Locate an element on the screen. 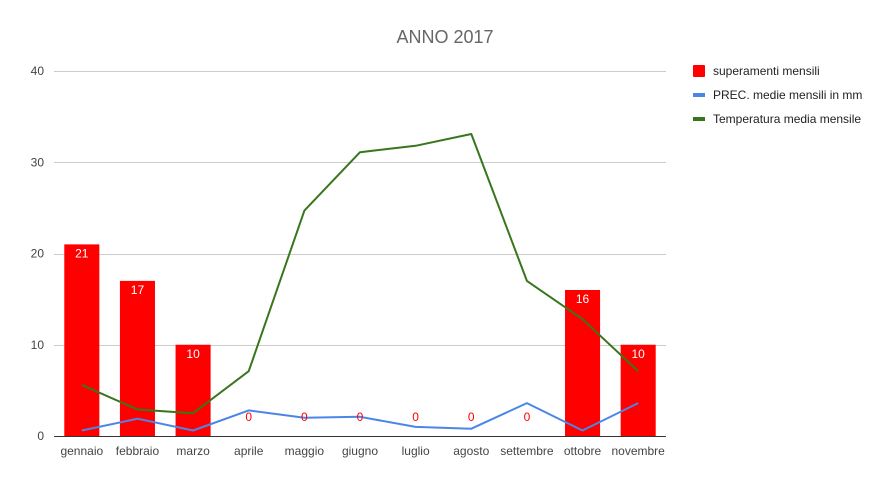  x-tick-label: marzo is located at coordinates (193, 451).